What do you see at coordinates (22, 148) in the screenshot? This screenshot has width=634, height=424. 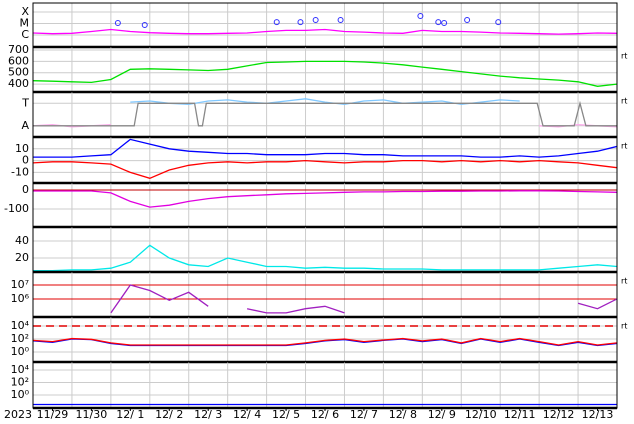 I see `y-tick-label: 10` at bounding box center [22, 148].